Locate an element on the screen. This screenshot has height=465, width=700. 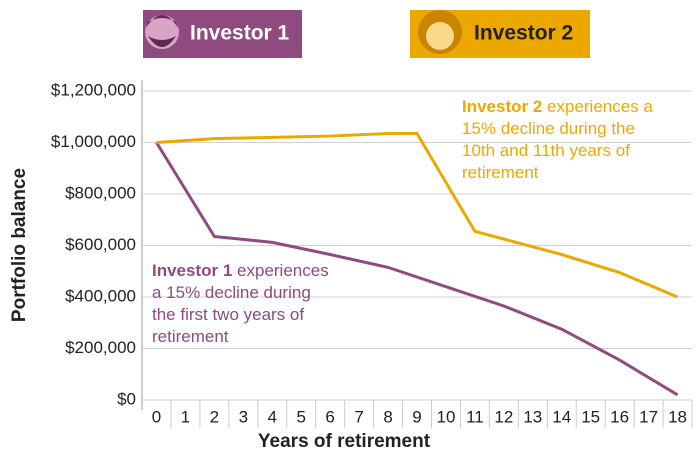
annotation-line: experiences is located at coordinates (280, 270).